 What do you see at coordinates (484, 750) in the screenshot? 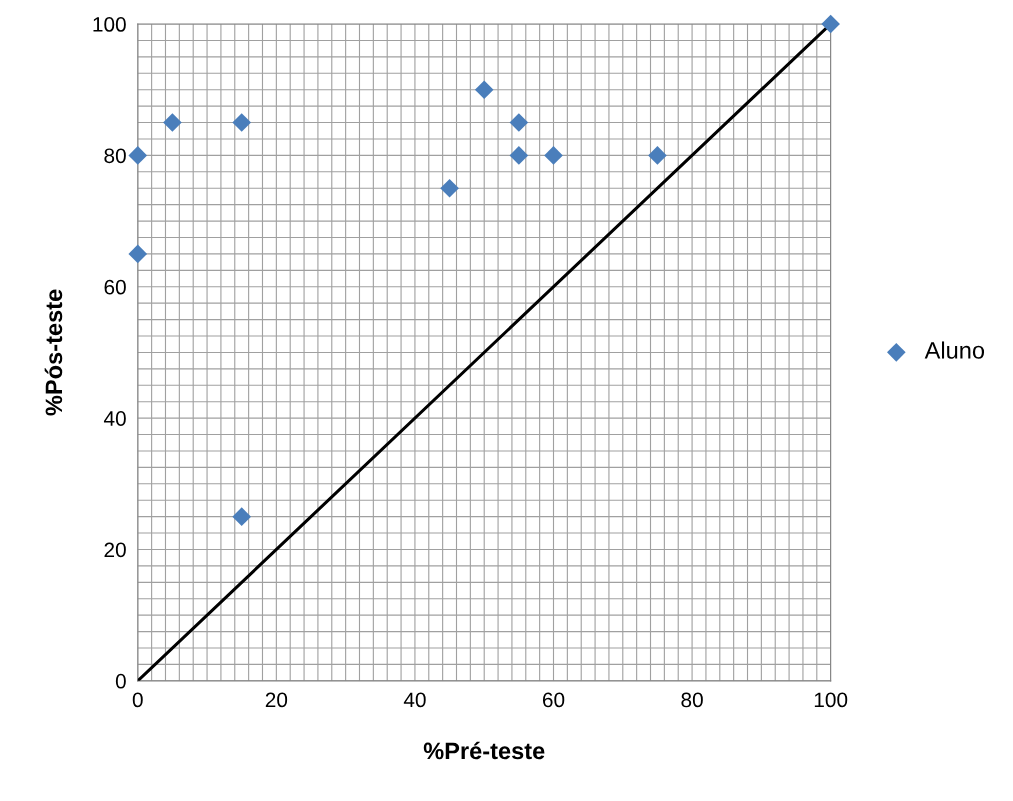
I see `x-axis-title: %Pré-teste` at bounding box center [484, 750].